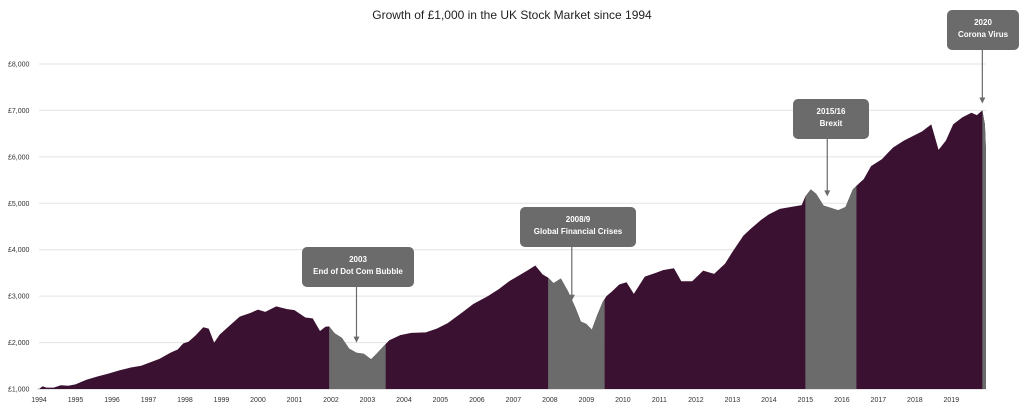 Image resolution: width=1024 pixels, height=407 pixels. Describe the element at coordinates (19, 65) in the screenshot. I see `y-tick-label: £8,000` at that location.